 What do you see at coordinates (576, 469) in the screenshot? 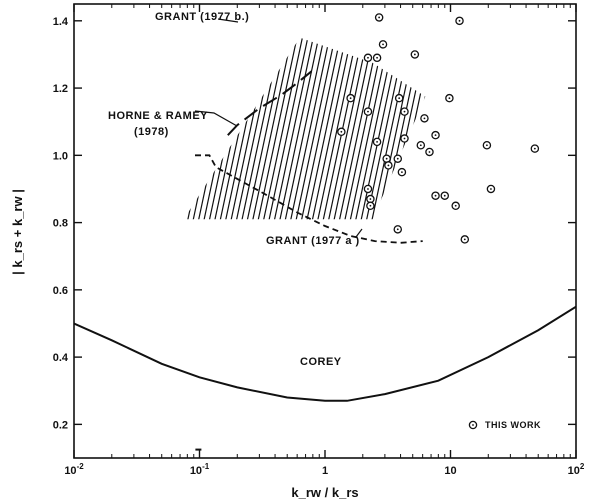
I see `x-tick-label-4: 10²` at bounding box center [576, 469].